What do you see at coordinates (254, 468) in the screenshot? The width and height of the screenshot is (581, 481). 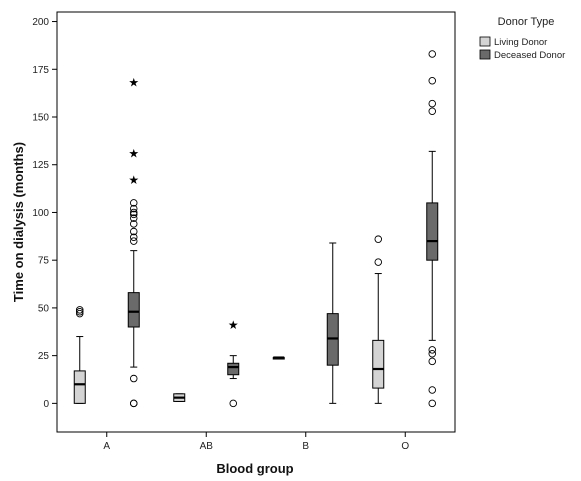 I see `x-axis-title: Blood group` at bounding box center [254, 468].